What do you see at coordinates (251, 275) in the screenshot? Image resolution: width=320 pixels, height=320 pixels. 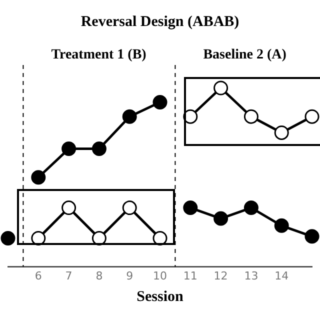 I see `x-tick-label: 13` at bounding box center [251, 275].